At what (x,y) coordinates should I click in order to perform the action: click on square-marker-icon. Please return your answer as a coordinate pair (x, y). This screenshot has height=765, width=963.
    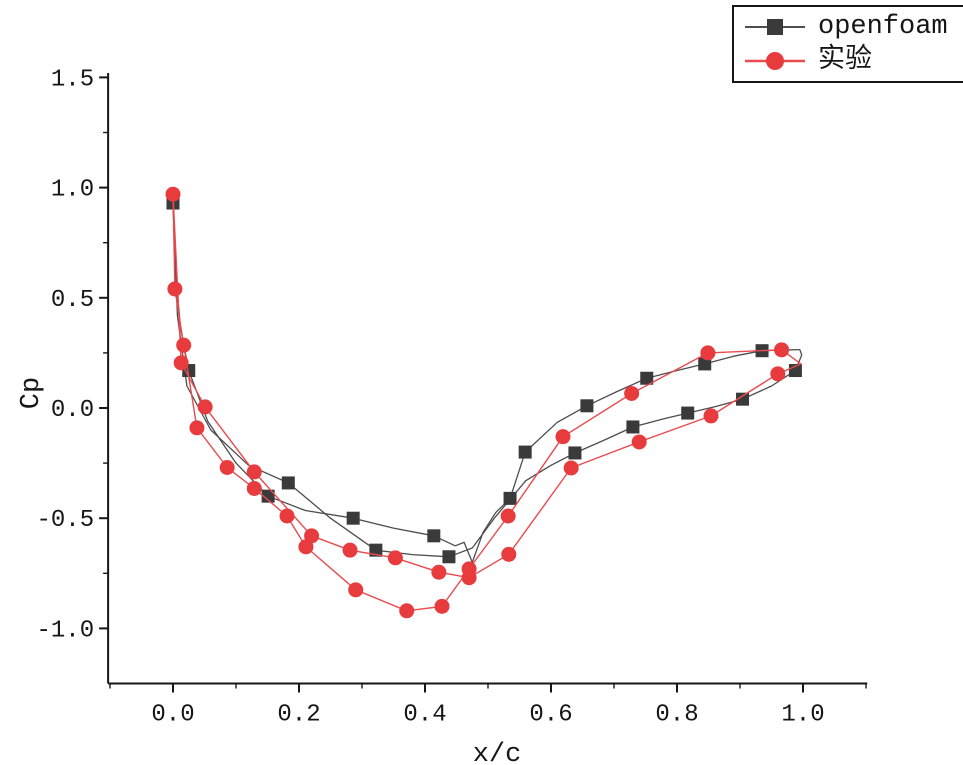
    Looking at the image, I should click on (775, 27).